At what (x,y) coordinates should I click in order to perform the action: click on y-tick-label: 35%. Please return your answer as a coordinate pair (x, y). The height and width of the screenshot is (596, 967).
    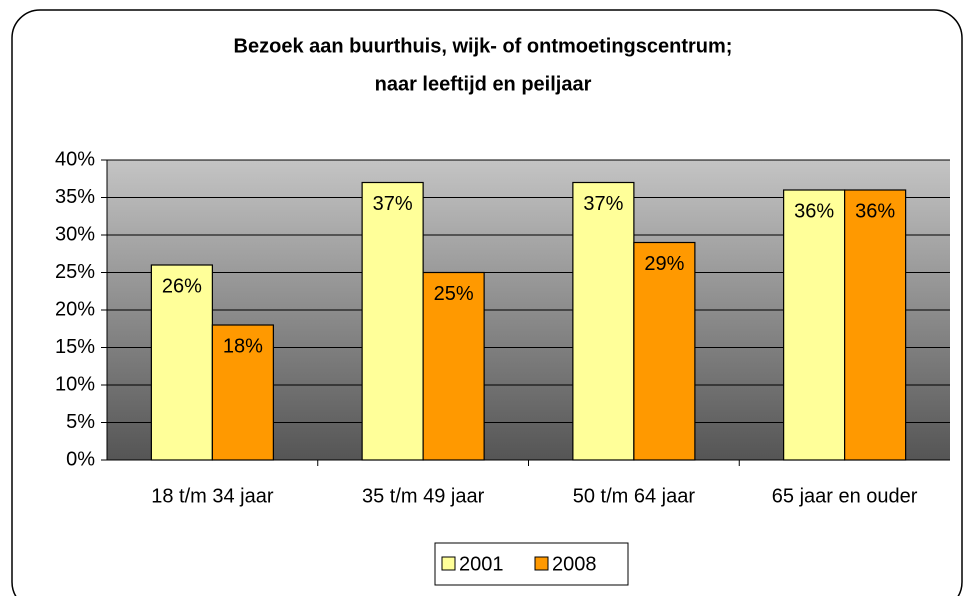
    Looking at the image, I should click on (75, 197).